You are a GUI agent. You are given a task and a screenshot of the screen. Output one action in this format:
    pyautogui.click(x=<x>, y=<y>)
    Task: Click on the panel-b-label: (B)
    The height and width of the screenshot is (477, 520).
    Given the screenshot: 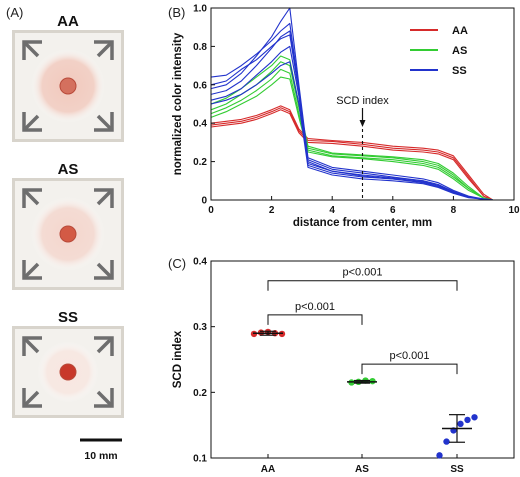 What is the action you would take?
    pyautogui.click(x=176, y=12)
    